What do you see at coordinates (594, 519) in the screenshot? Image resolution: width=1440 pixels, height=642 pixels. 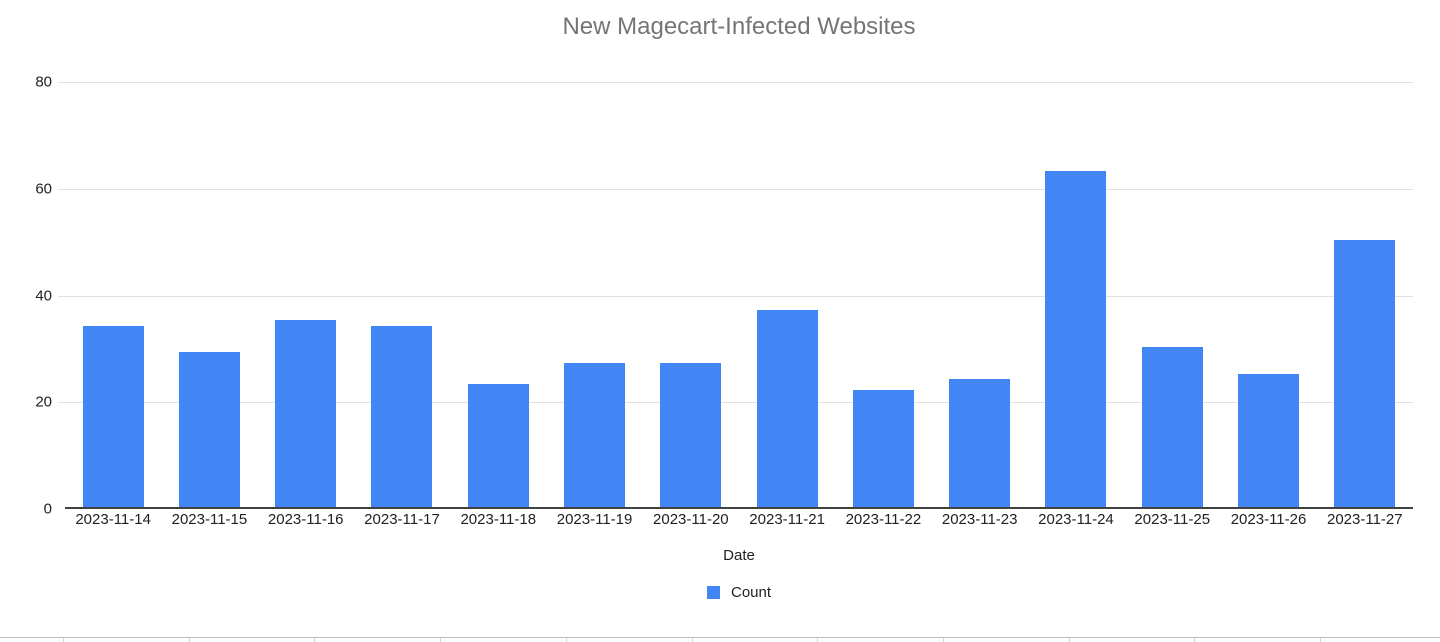 I see `x-tick-label-2023-11-19: 2023-11-19` at bounding box center [594, 519].